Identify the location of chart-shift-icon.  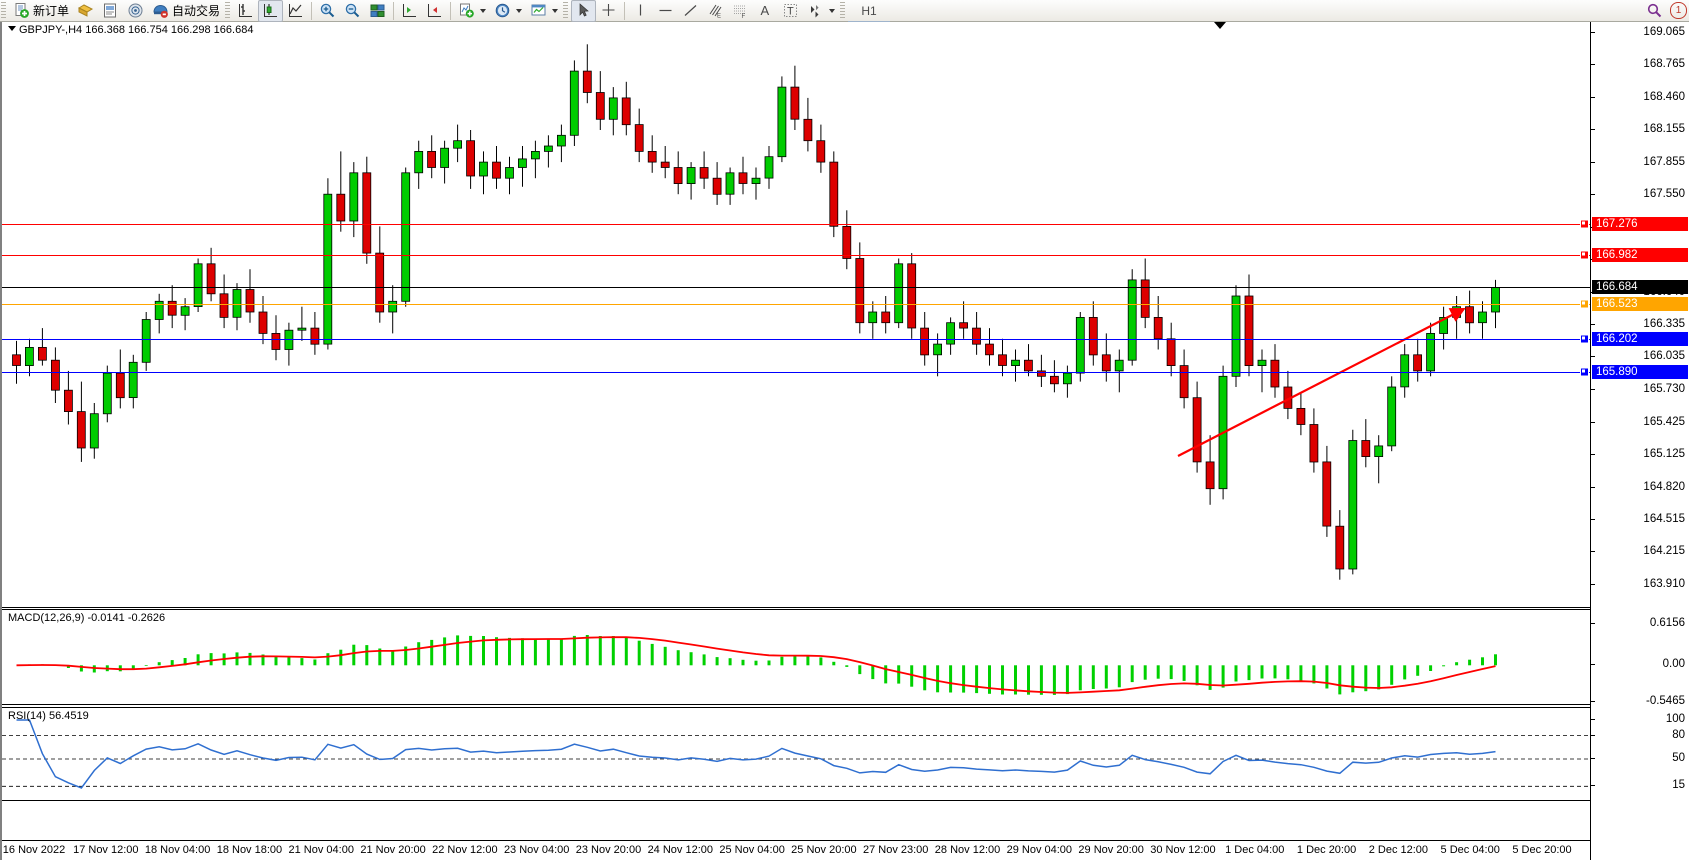
(409, 10).